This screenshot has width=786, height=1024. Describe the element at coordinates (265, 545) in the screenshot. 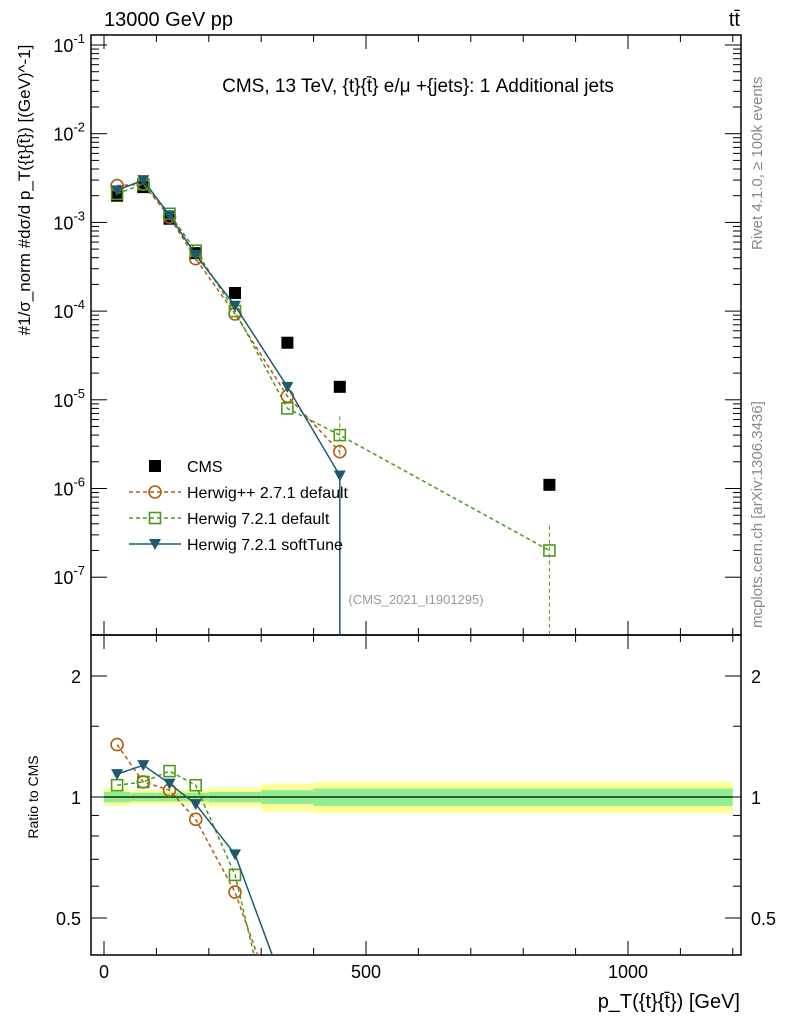

I see `legend-label: Herwig 7.2.1 softTune` at that location.